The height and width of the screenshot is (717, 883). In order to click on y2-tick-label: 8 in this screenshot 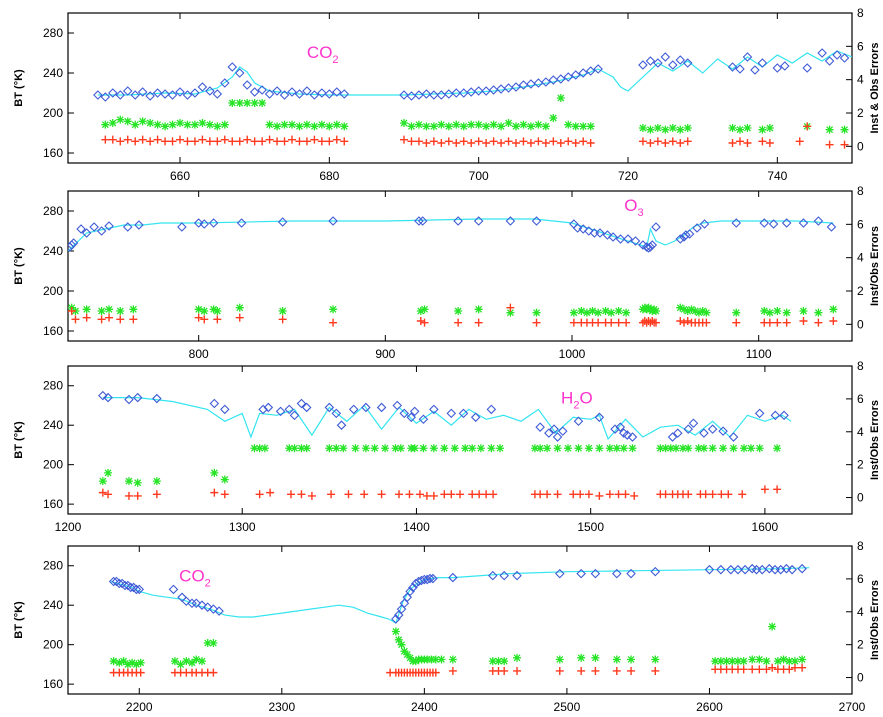, I will do `click(860, 191)`.